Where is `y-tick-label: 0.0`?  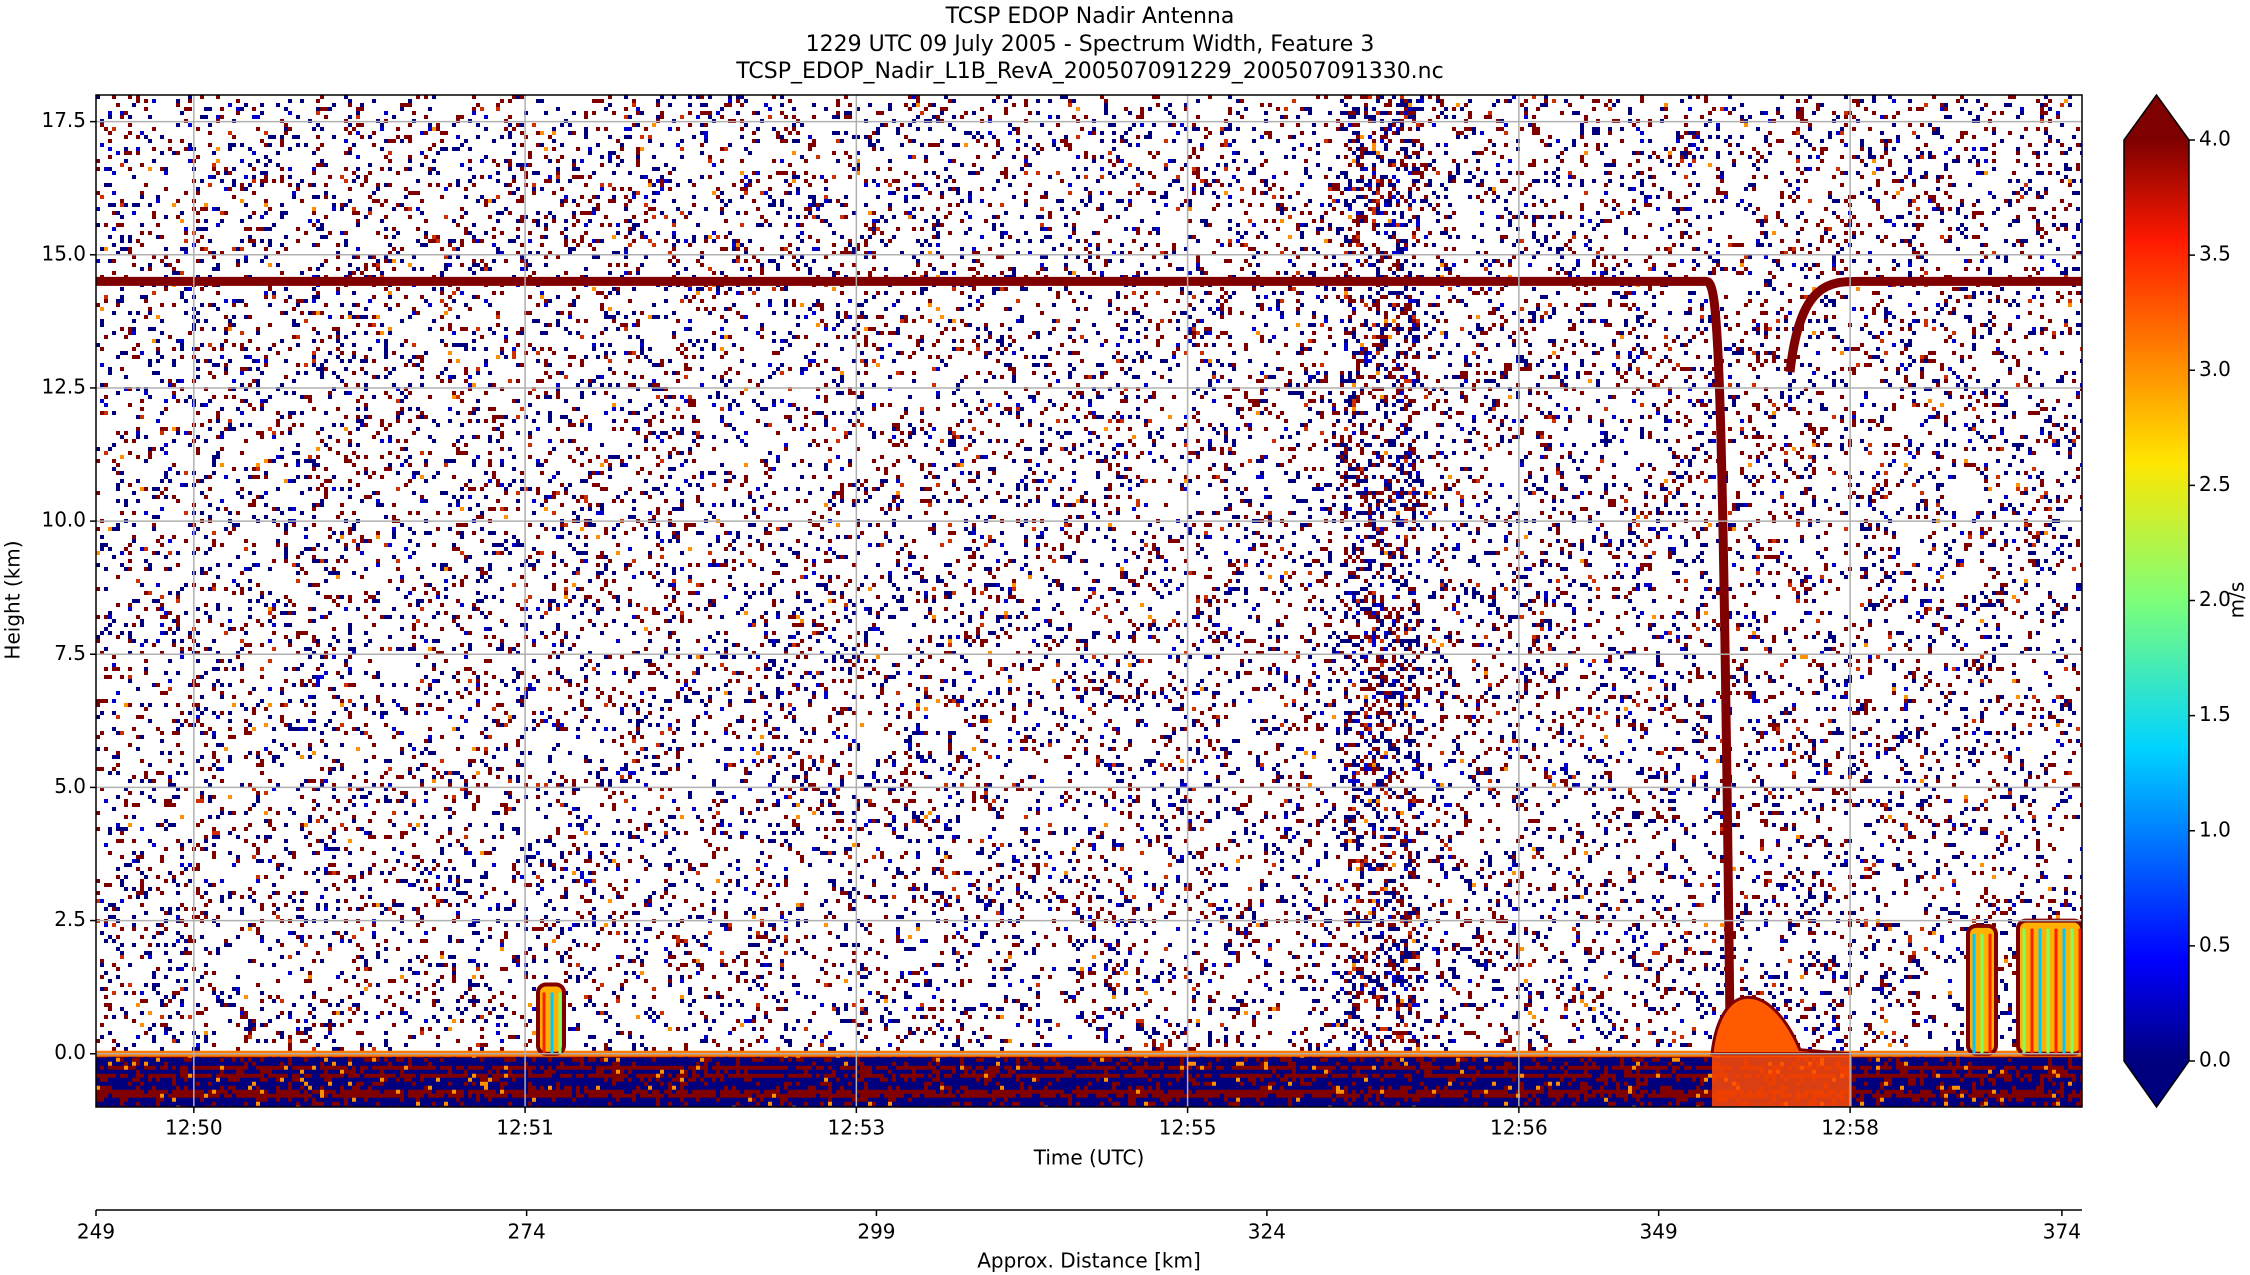 y-tick-label: 0.0 is located at coordinates (70, 1052).